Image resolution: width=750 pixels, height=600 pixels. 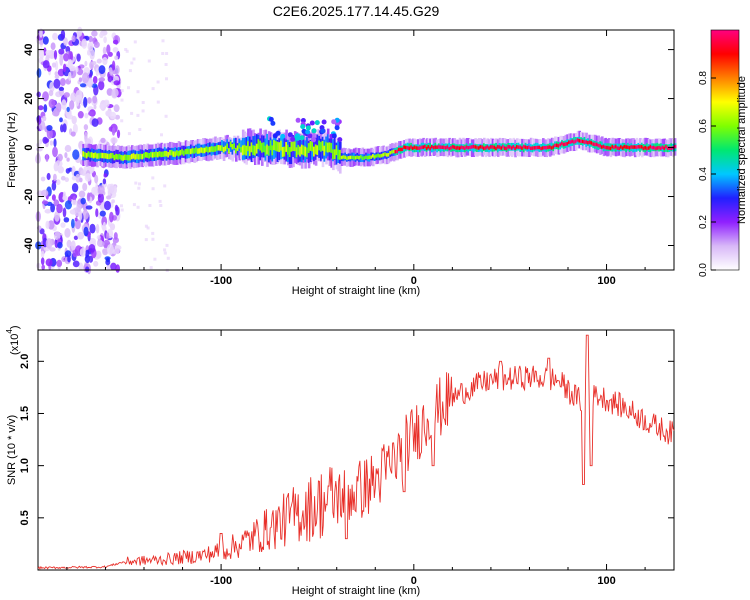 What do you see at coordinates (25, 413) in the screenshot?
I see `y-tick-label: 1.5` at bounding box center [25, 413].